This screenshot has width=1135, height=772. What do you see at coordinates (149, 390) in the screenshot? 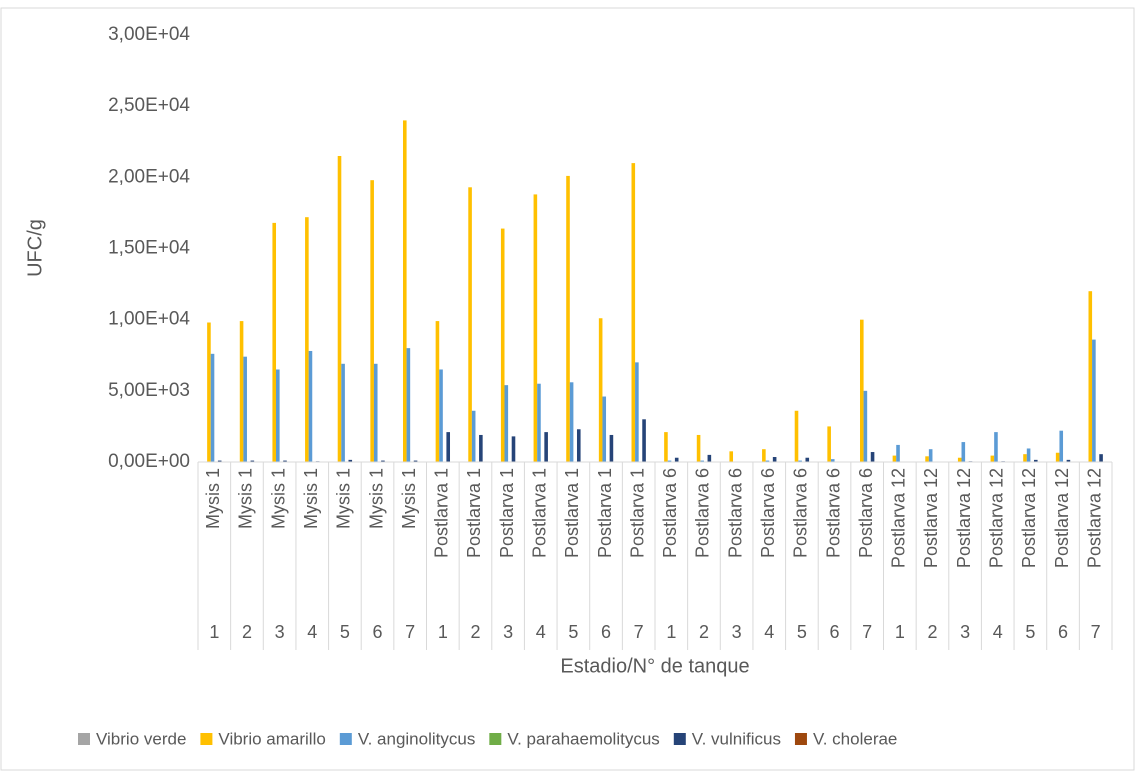
I see `y-tick-label: 5,00E+03` at bounding box center [149, 390].